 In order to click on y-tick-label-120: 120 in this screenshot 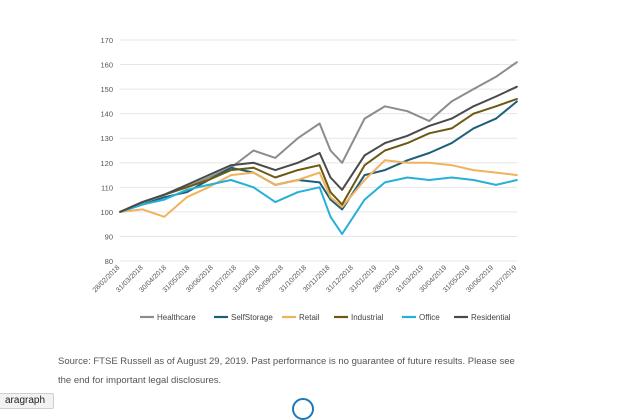, I will do `click(106, 163)`.